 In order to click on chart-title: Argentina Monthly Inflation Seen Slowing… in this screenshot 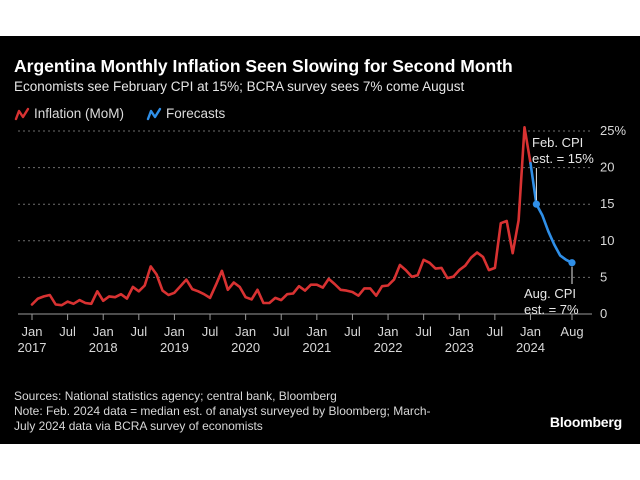, I will do `click(263, 66)`.